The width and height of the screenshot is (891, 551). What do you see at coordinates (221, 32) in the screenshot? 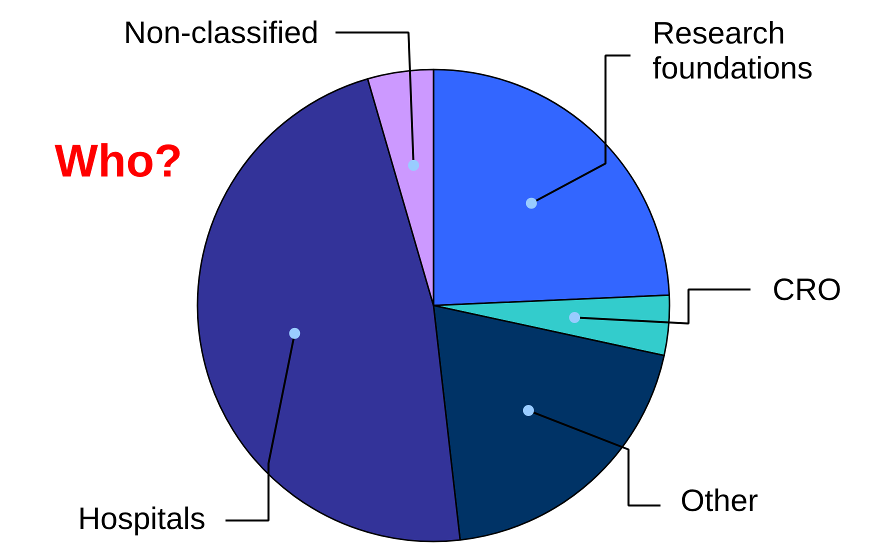
I see `slice-label: Non-classified` at bounding box center [221, 32].